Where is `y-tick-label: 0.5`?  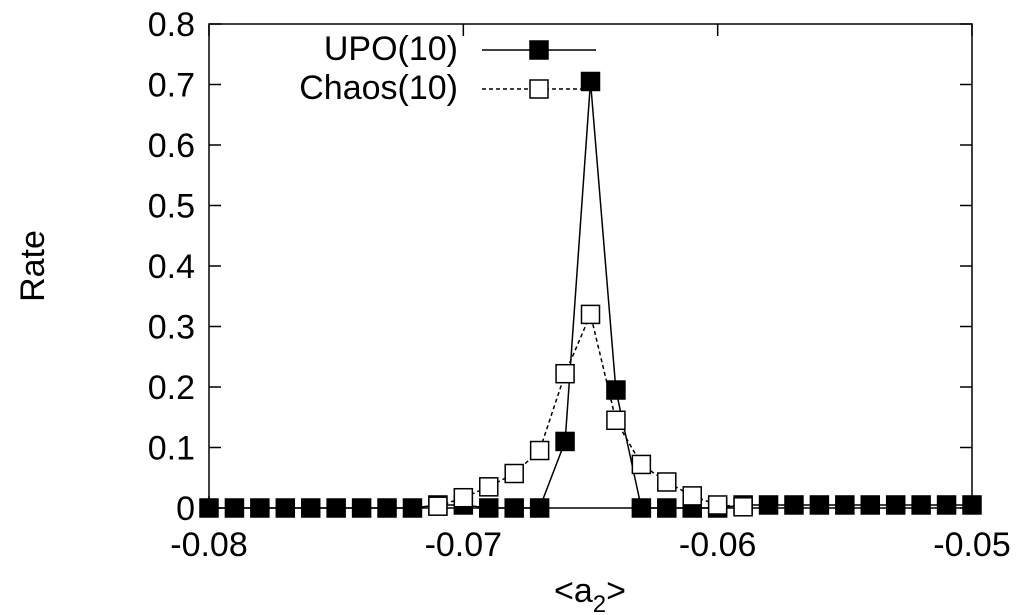
y-tick-label: 0.5 is located at coordinates (171, 207).